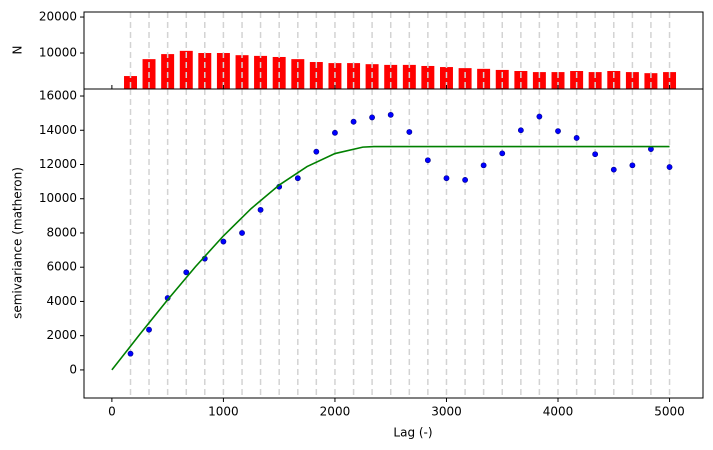  I want to click on x-tick-label: 3000, so click(446, 412).